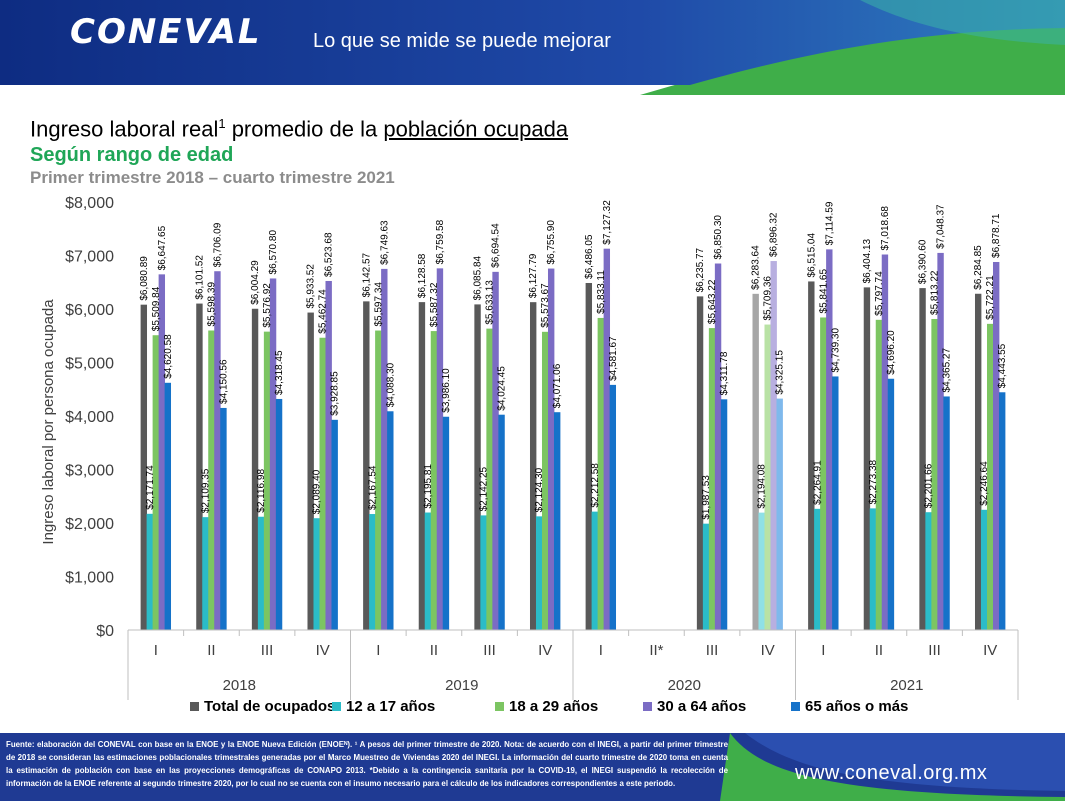  Describe the element at coordinates (267, 305) in the screenshot. I see `bar-value-label: $5,576.92` at that location.